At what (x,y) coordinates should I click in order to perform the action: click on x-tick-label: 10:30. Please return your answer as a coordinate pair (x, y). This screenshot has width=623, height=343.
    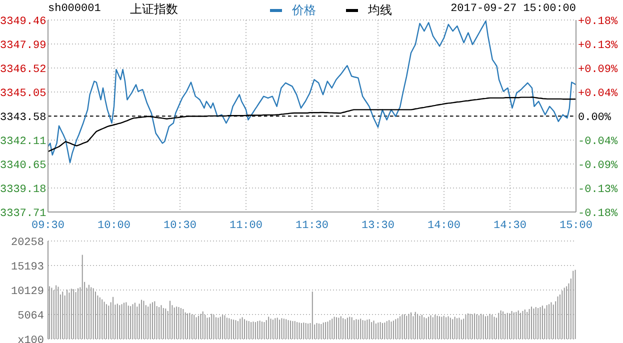
    Looking at the image, I should click on (180, 226).